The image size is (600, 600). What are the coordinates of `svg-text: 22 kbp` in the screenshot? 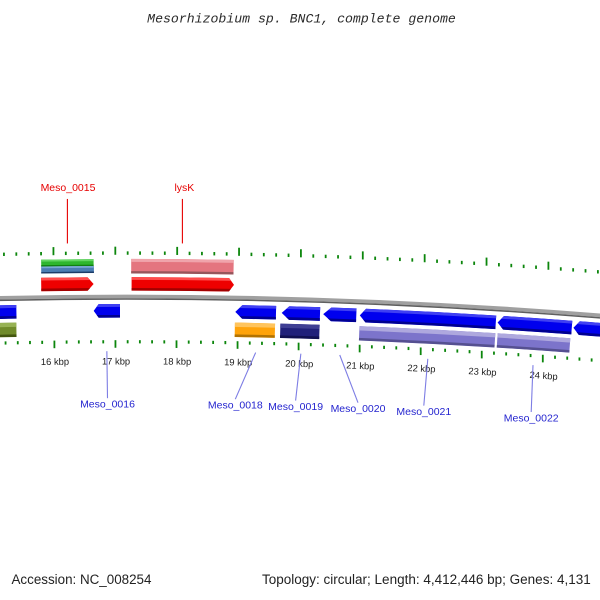 It's located at (421, 368).